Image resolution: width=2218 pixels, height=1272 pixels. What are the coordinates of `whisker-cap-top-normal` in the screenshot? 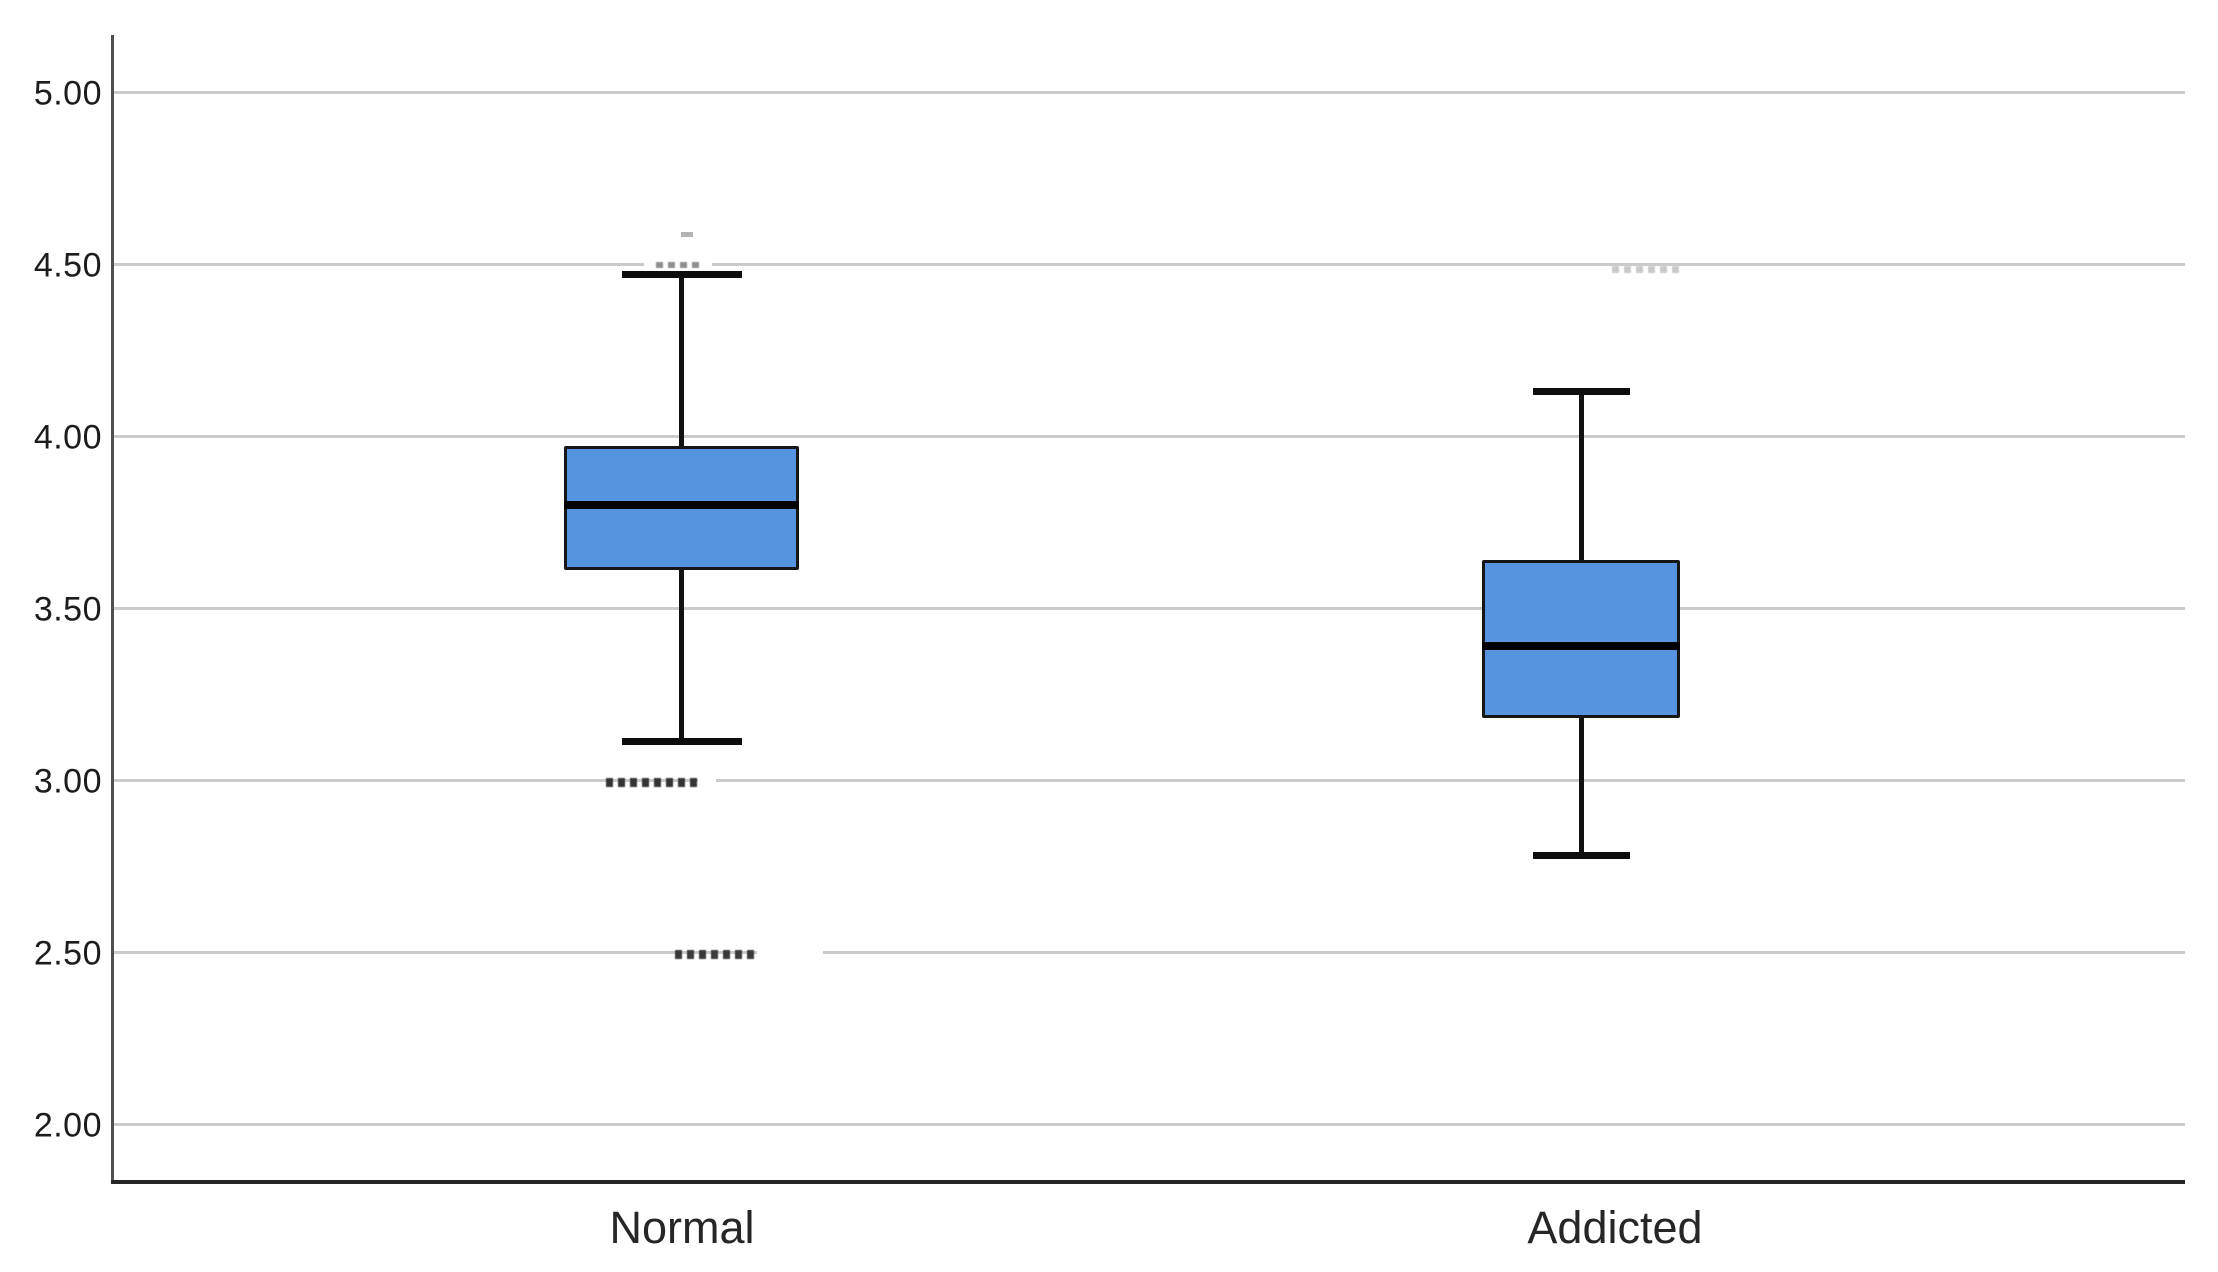 It's located at (681, 275).